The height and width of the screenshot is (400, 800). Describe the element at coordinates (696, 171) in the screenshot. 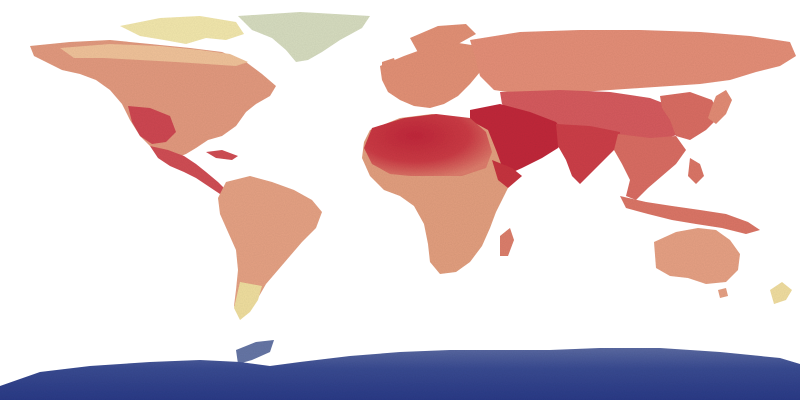

I see `philippines-shape` at that location.